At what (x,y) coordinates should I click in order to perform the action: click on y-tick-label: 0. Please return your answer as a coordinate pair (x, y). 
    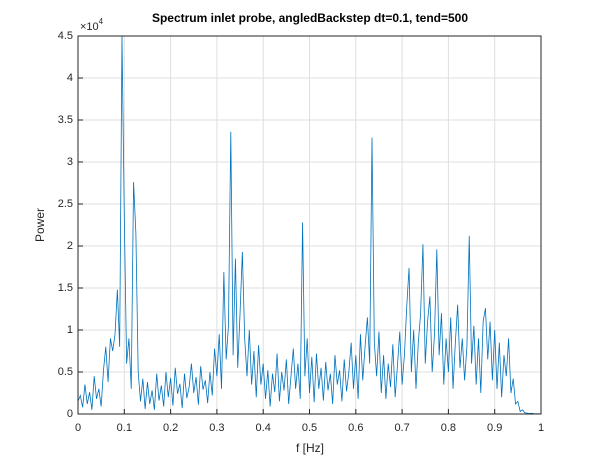
    Looking at the image, I should click on (70, 414).